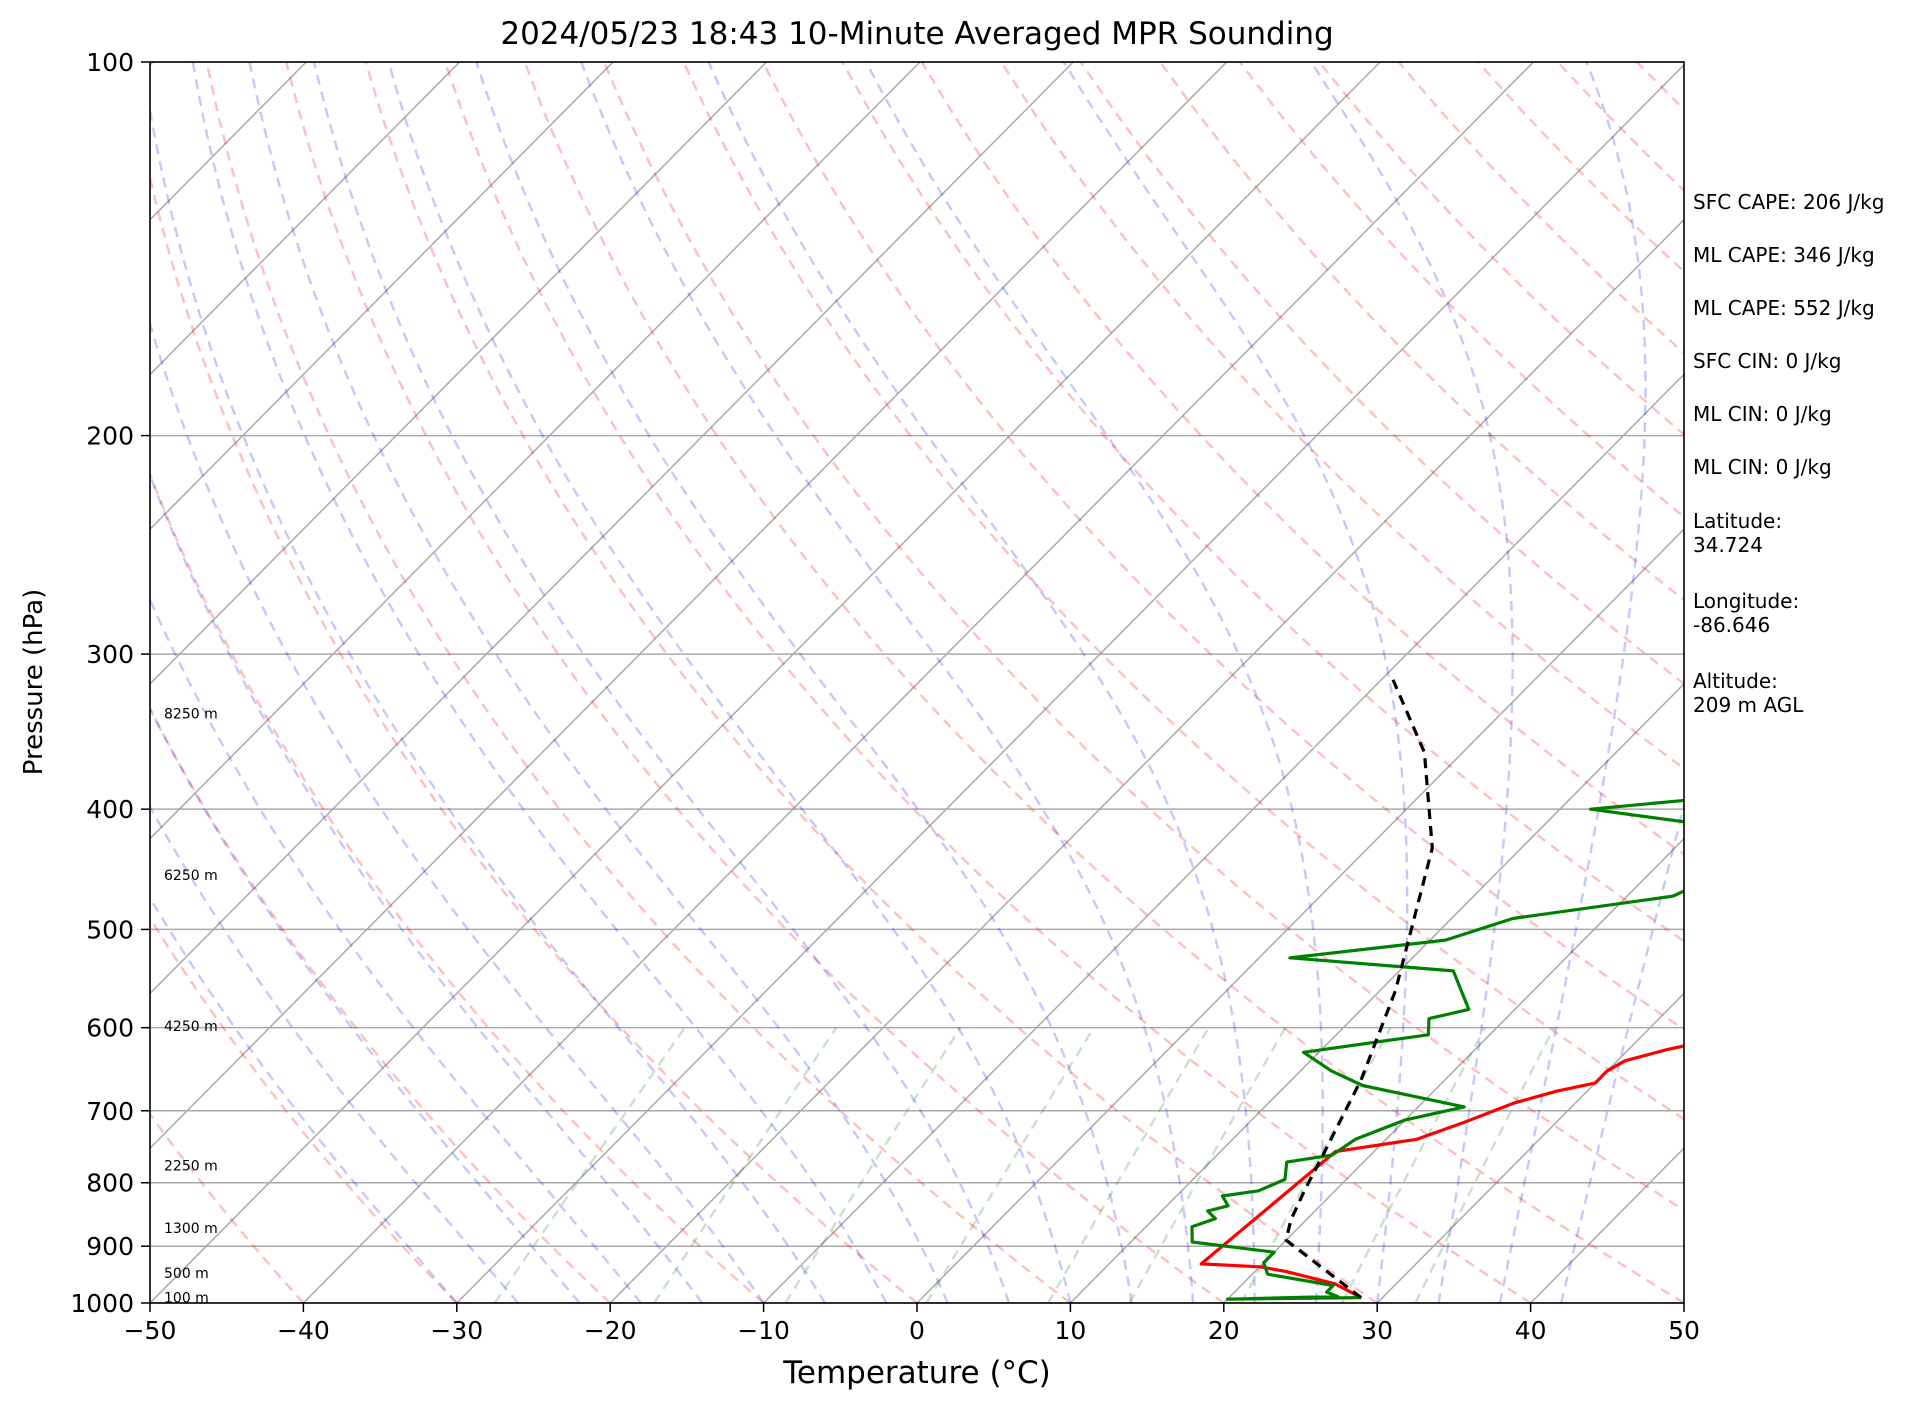  What do you see at coordinates (1377, 1330) in the screenshot?
I see `x-tick-label: 30` at bounding box center [1377, 1330].